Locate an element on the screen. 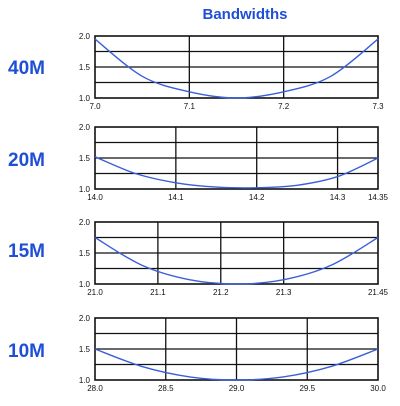 This screenshot has width=400, height=406. x-tick-label: 7.2 is located at coordinates (284, 106).